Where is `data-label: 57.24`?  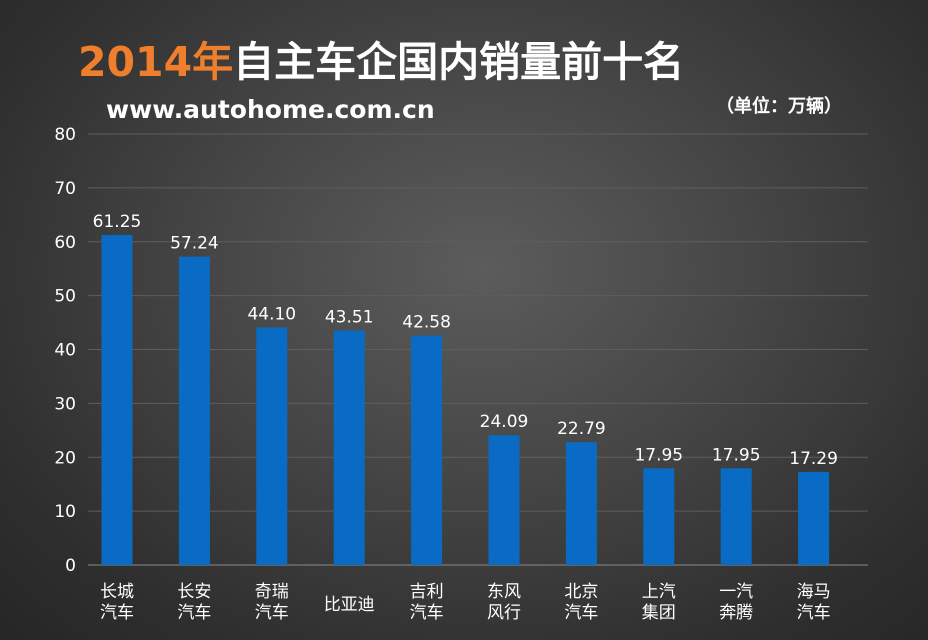
data-label: 57.24 is located at coordinates (194, 244).